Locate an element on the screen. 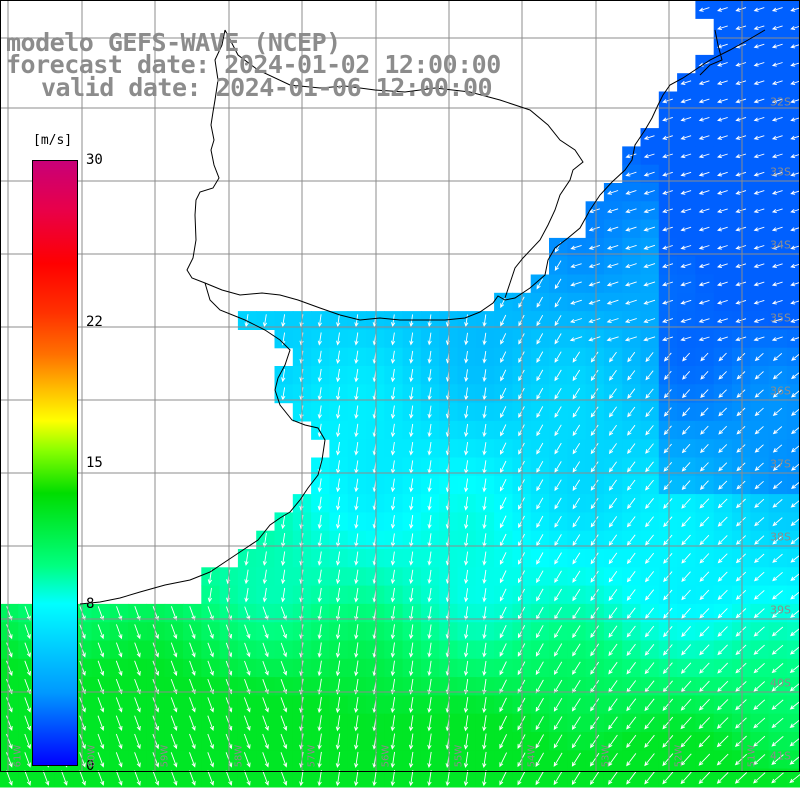  title-valid-date: valid date: 2024-01-06 12:00:00 is located at coordinates (267, 87).